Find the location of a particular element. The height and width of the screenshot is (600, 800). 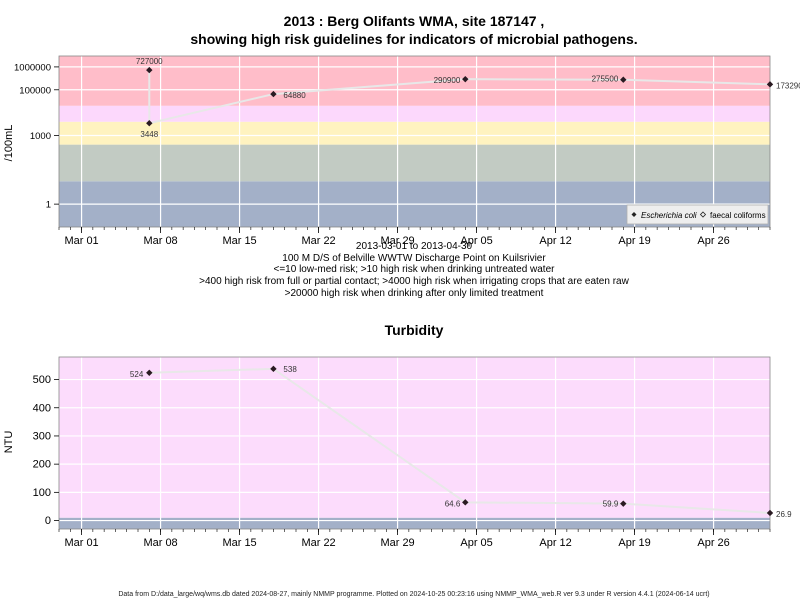

legend-faecal-label: faecal coliforms is located at coordinates (738, 215).